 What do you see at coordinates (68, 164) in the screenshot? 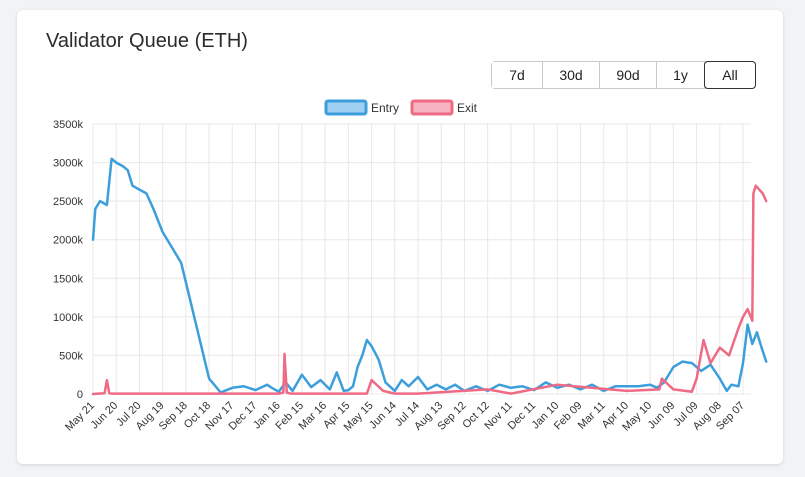
I see `y-tick-label: 3000k` at bounding box center [68, 164].